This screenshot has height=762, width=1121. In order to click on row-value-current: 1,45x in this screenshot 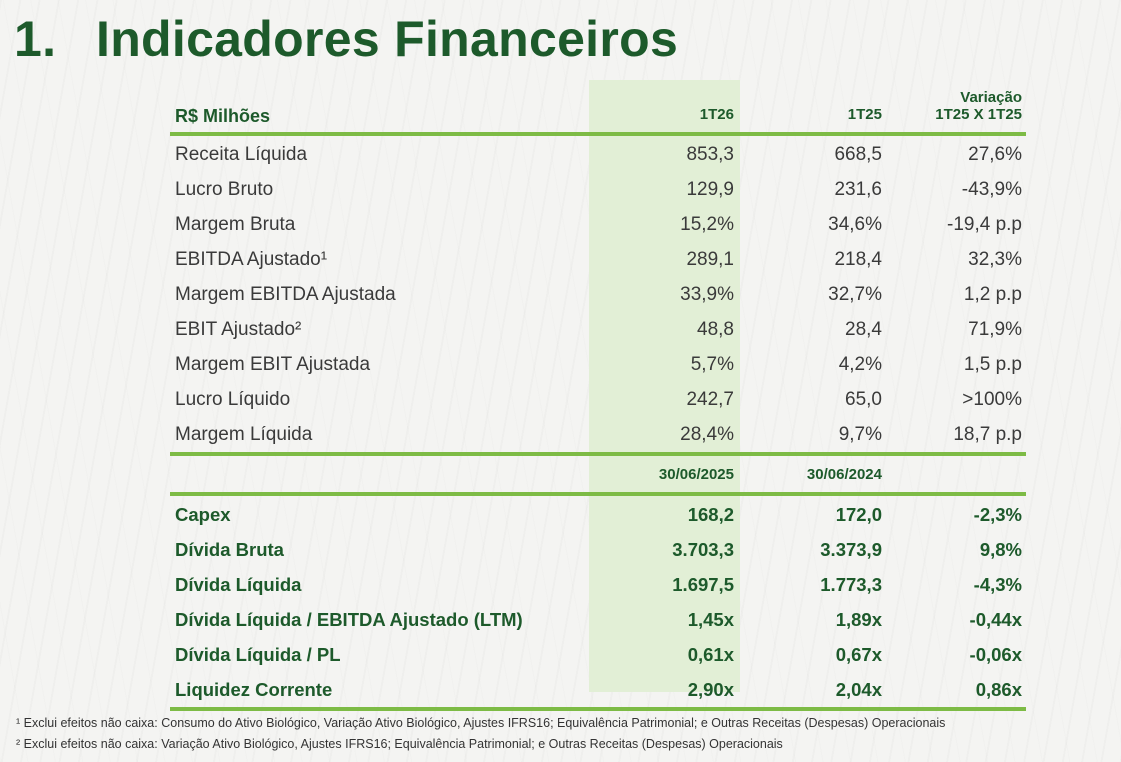, I will do `click(710, 619)`.